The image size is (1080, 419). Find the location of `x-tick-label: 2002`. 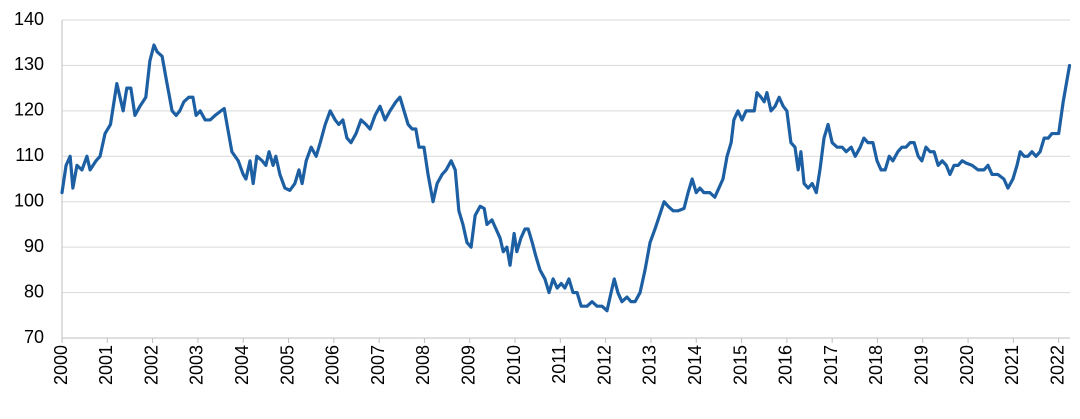

x-tick-label: 2002 is located at coordinates (151, 365).